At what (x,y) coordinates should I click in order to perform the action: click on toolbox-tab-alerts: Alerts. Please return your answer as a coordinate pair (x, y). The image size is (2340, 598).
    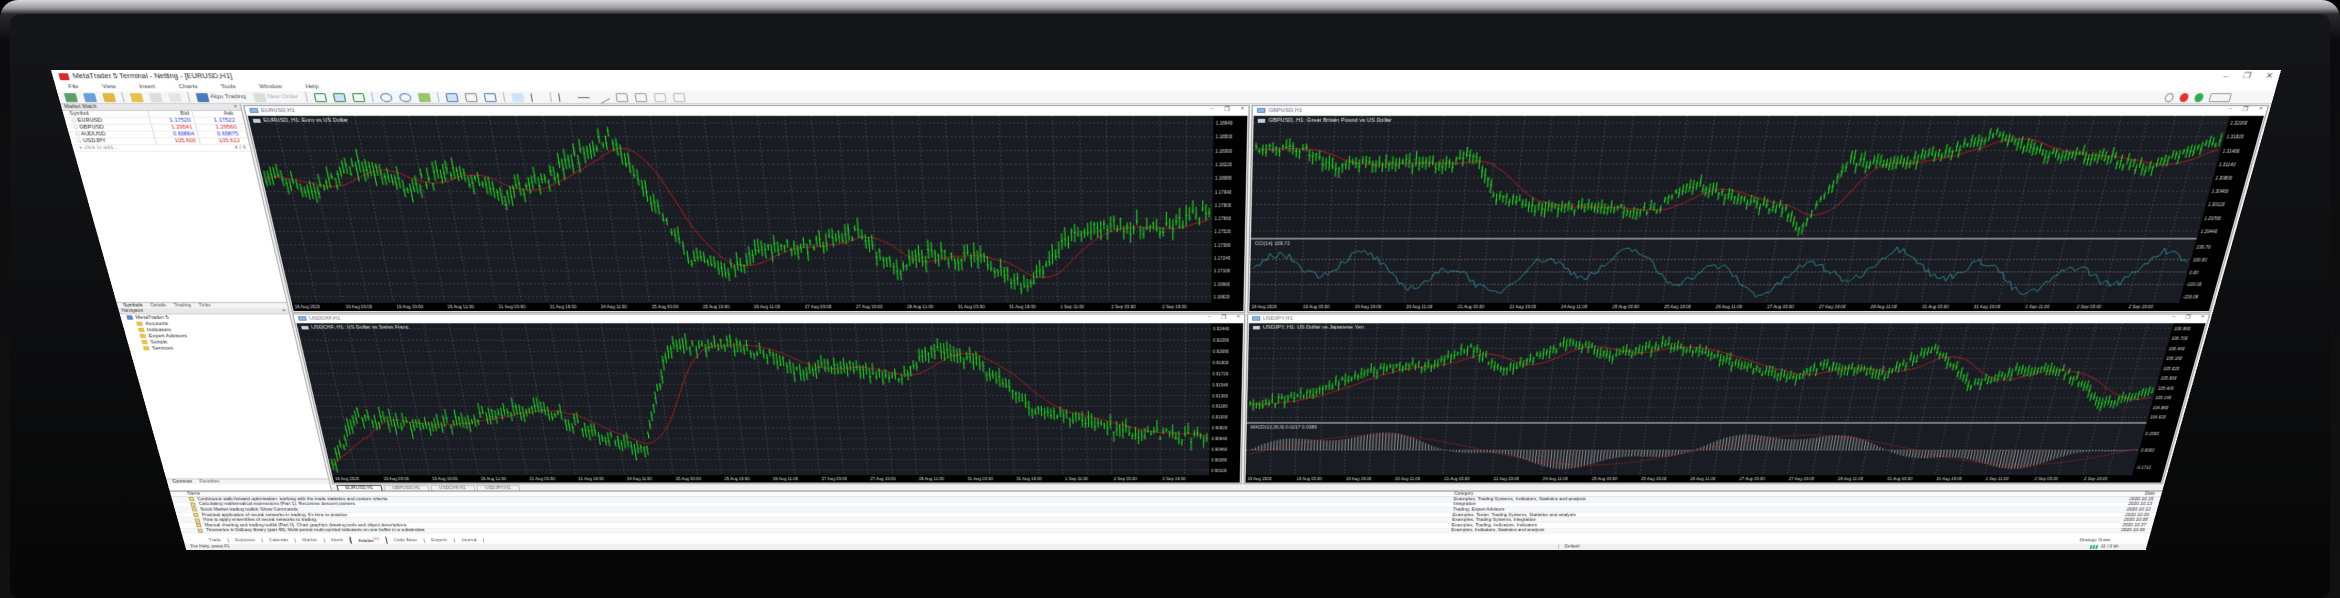
    Looking at the image, I should click on (337, 540).